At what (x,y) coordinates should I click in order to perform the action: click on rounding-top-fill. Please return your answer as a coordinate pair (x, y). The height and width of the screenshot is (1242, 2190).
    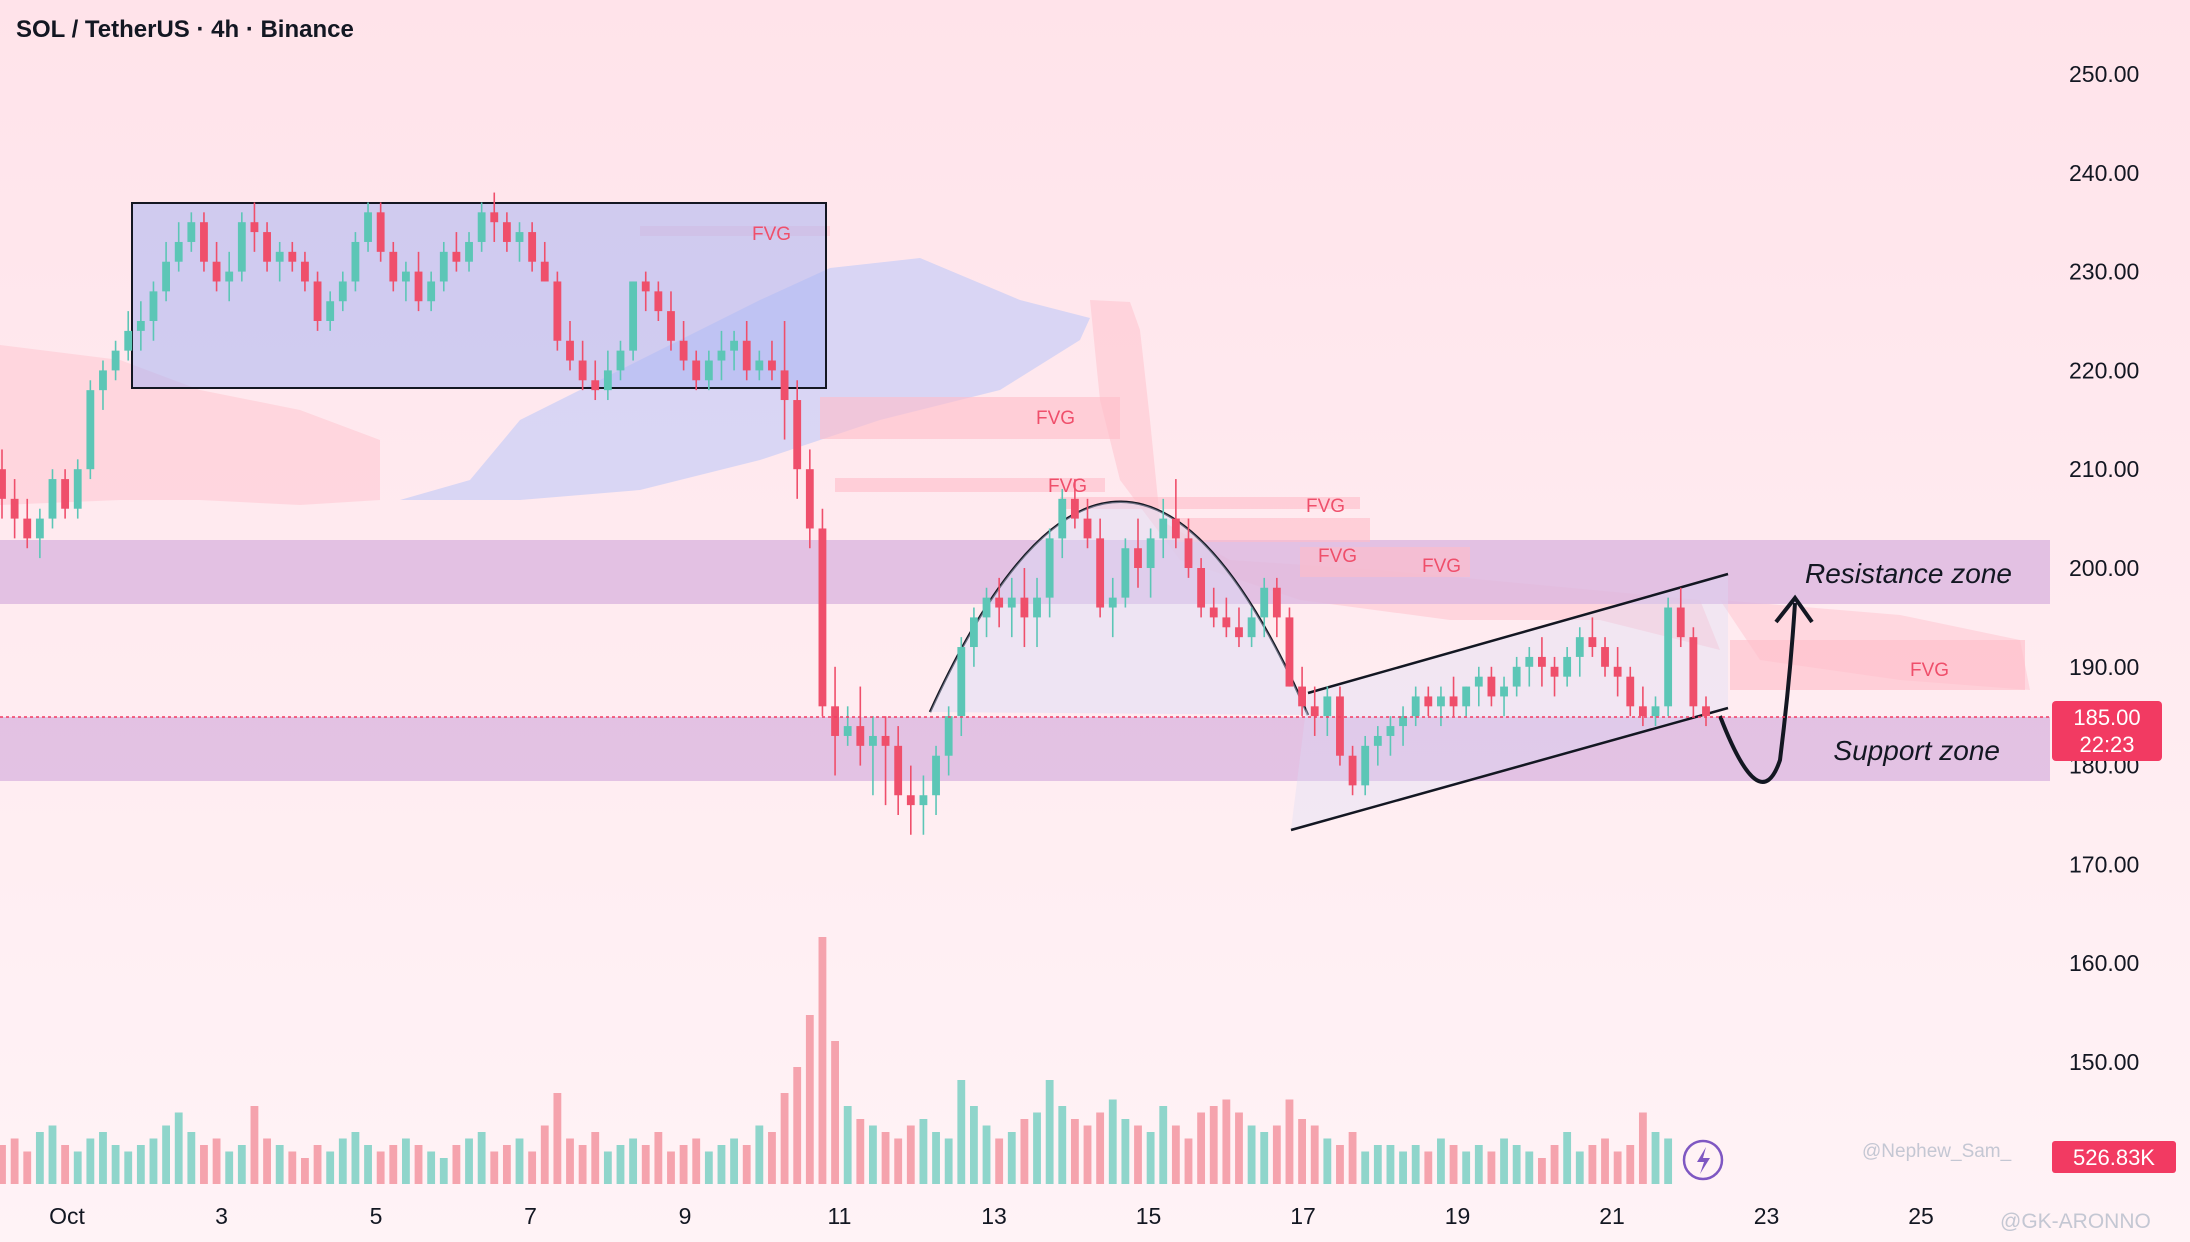
    Looking at the image, I should click on (1119, 608).